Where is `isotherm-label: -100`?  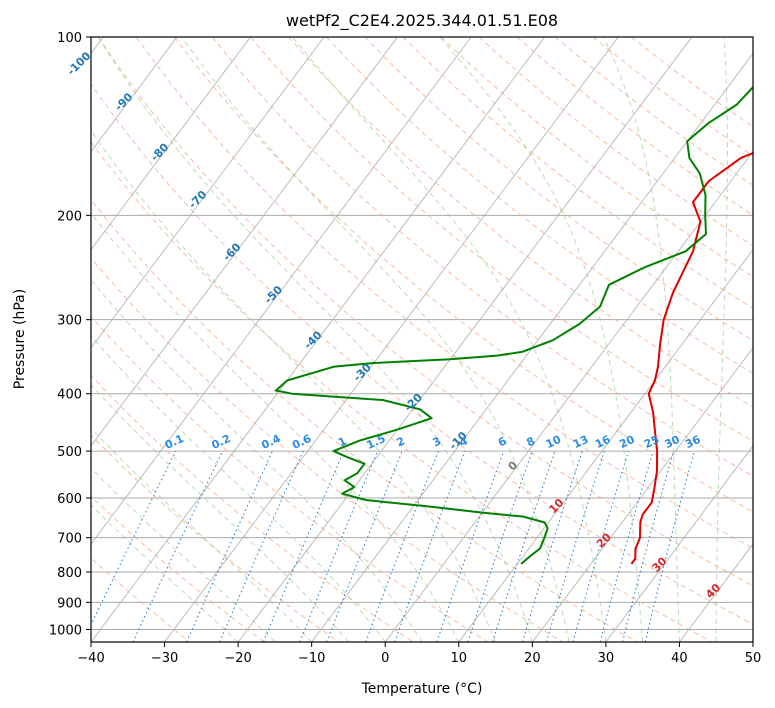 isotherm-label: -100 is located at coordinates (79, 63).